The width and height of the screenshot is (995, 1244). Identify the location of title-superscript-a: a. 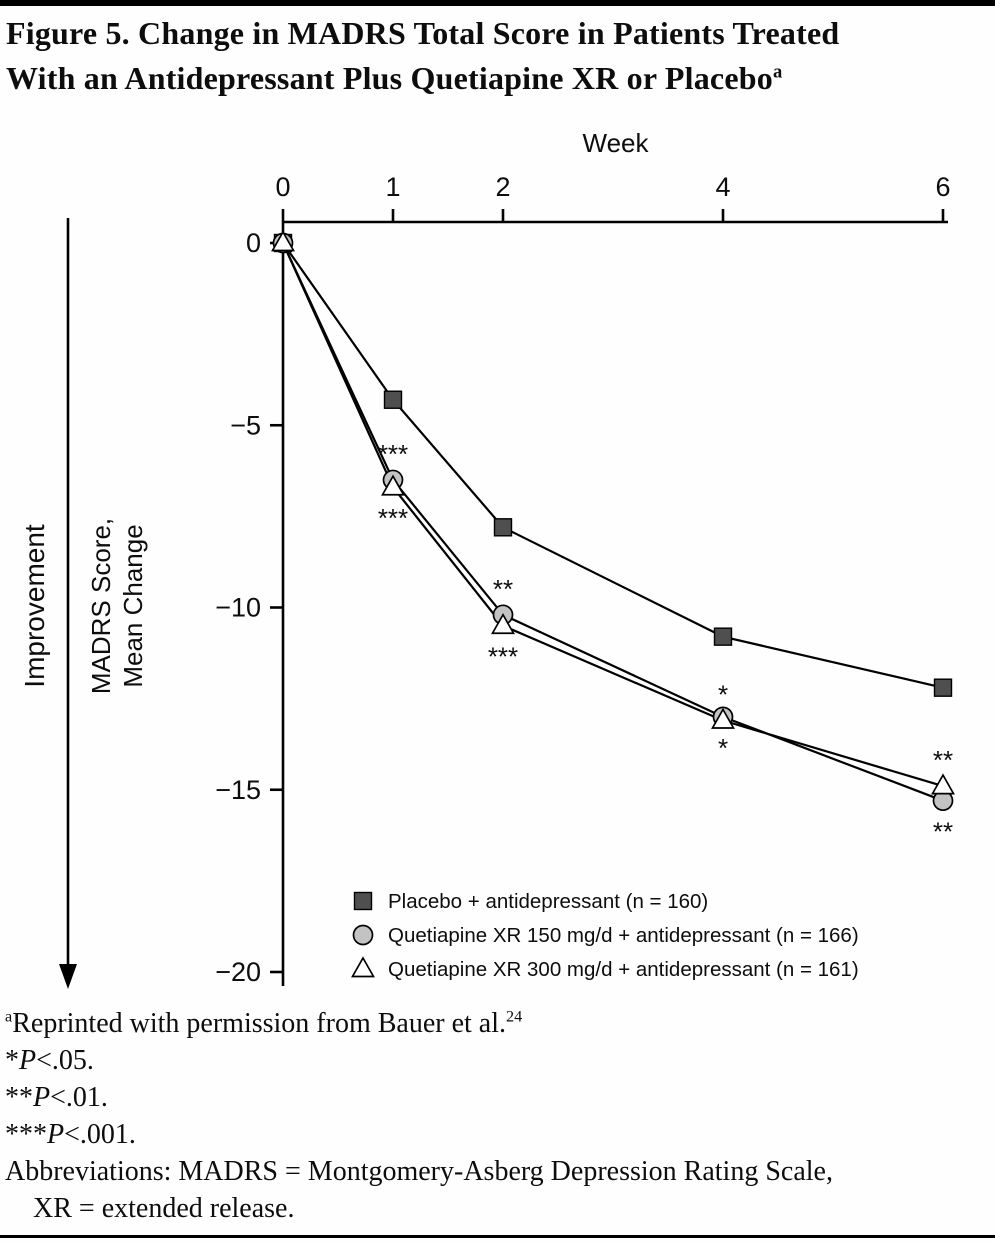
(777, 72).